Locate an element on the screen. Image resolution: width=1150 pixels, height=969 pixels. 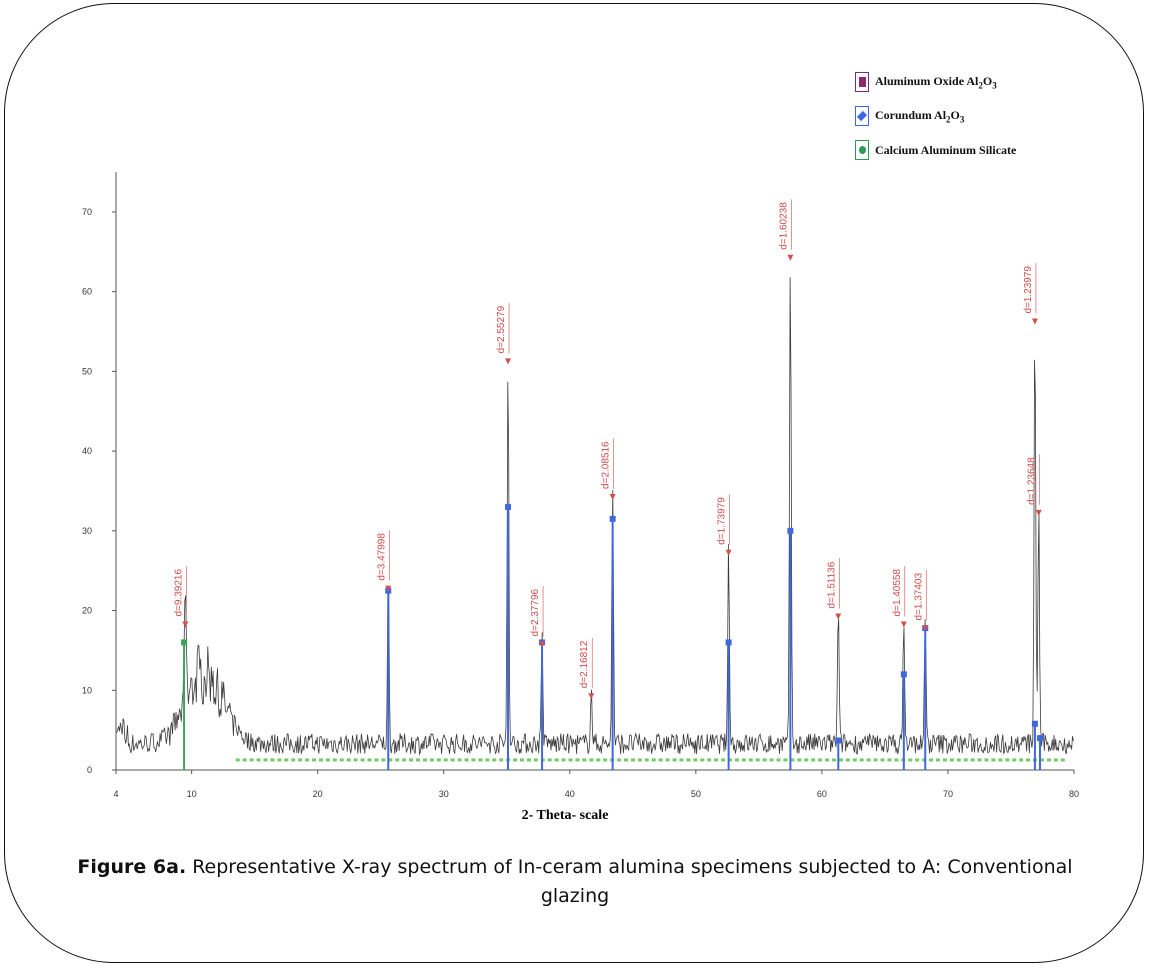
y-tick-label: 30 is located at coordinates (87, 531).